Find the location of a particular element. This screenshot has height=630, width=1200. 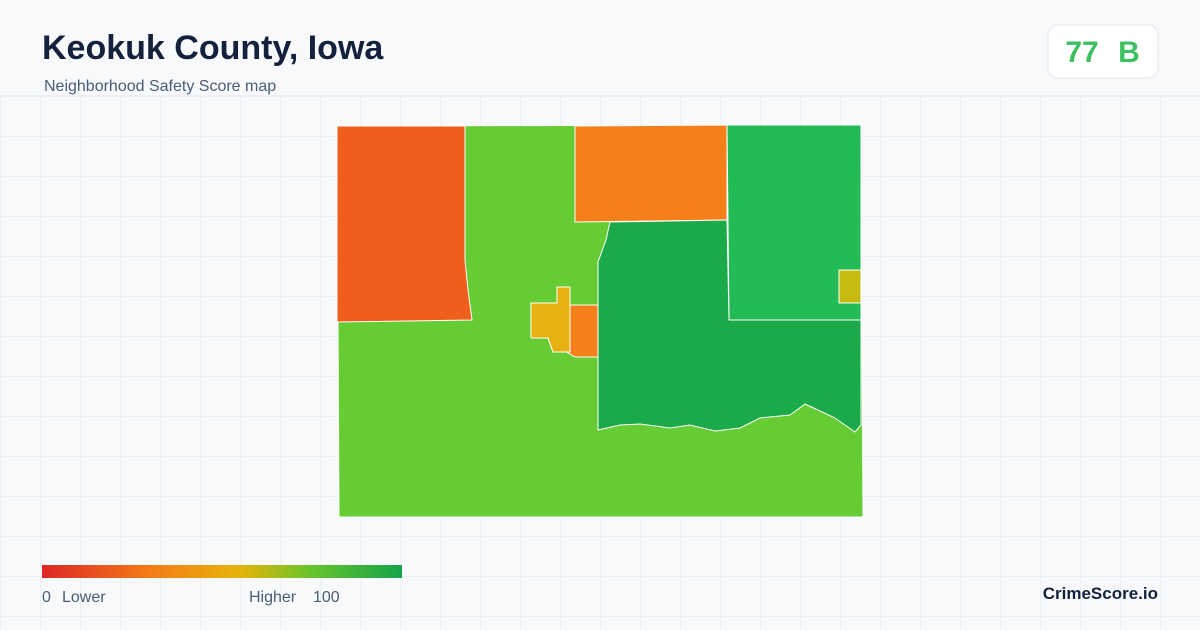

title: Keokuk County, Iowa is located at coordinates (213, 48).